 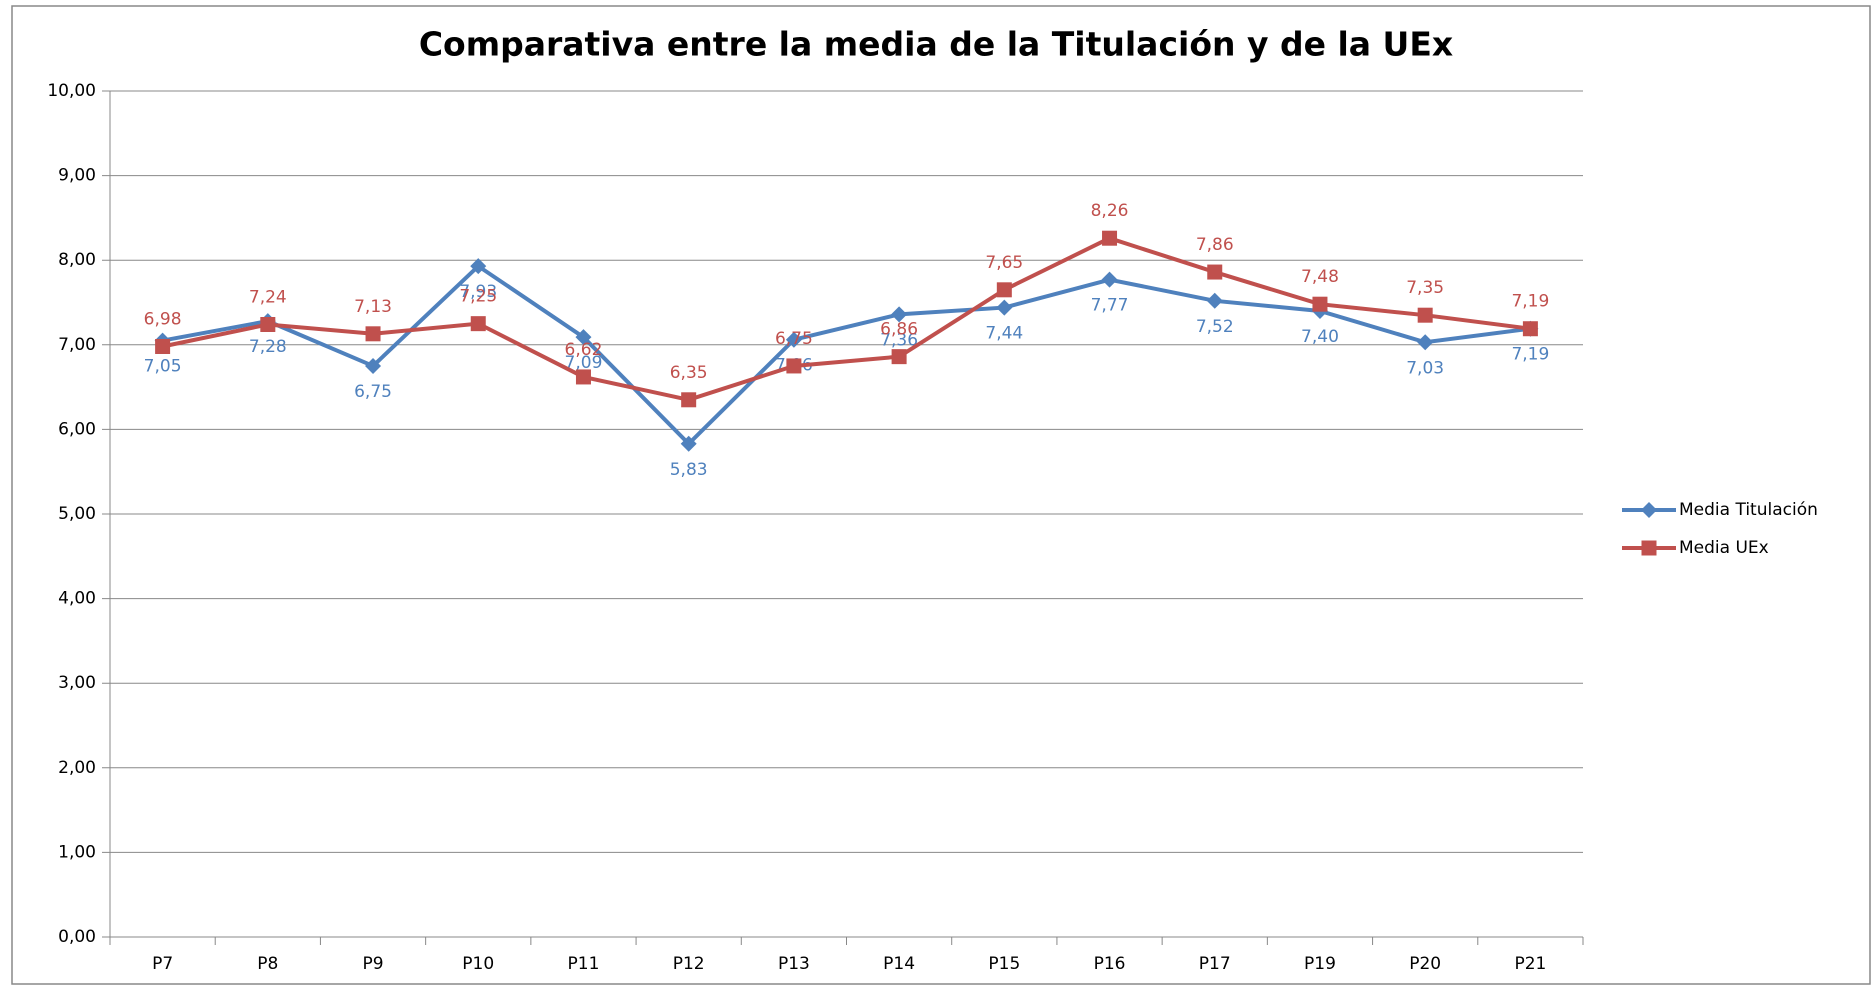 What do you see at coordinates (1004, 263) in the screenshot?
I see `data-label: 7,65` at bounding box center [1004, 263].